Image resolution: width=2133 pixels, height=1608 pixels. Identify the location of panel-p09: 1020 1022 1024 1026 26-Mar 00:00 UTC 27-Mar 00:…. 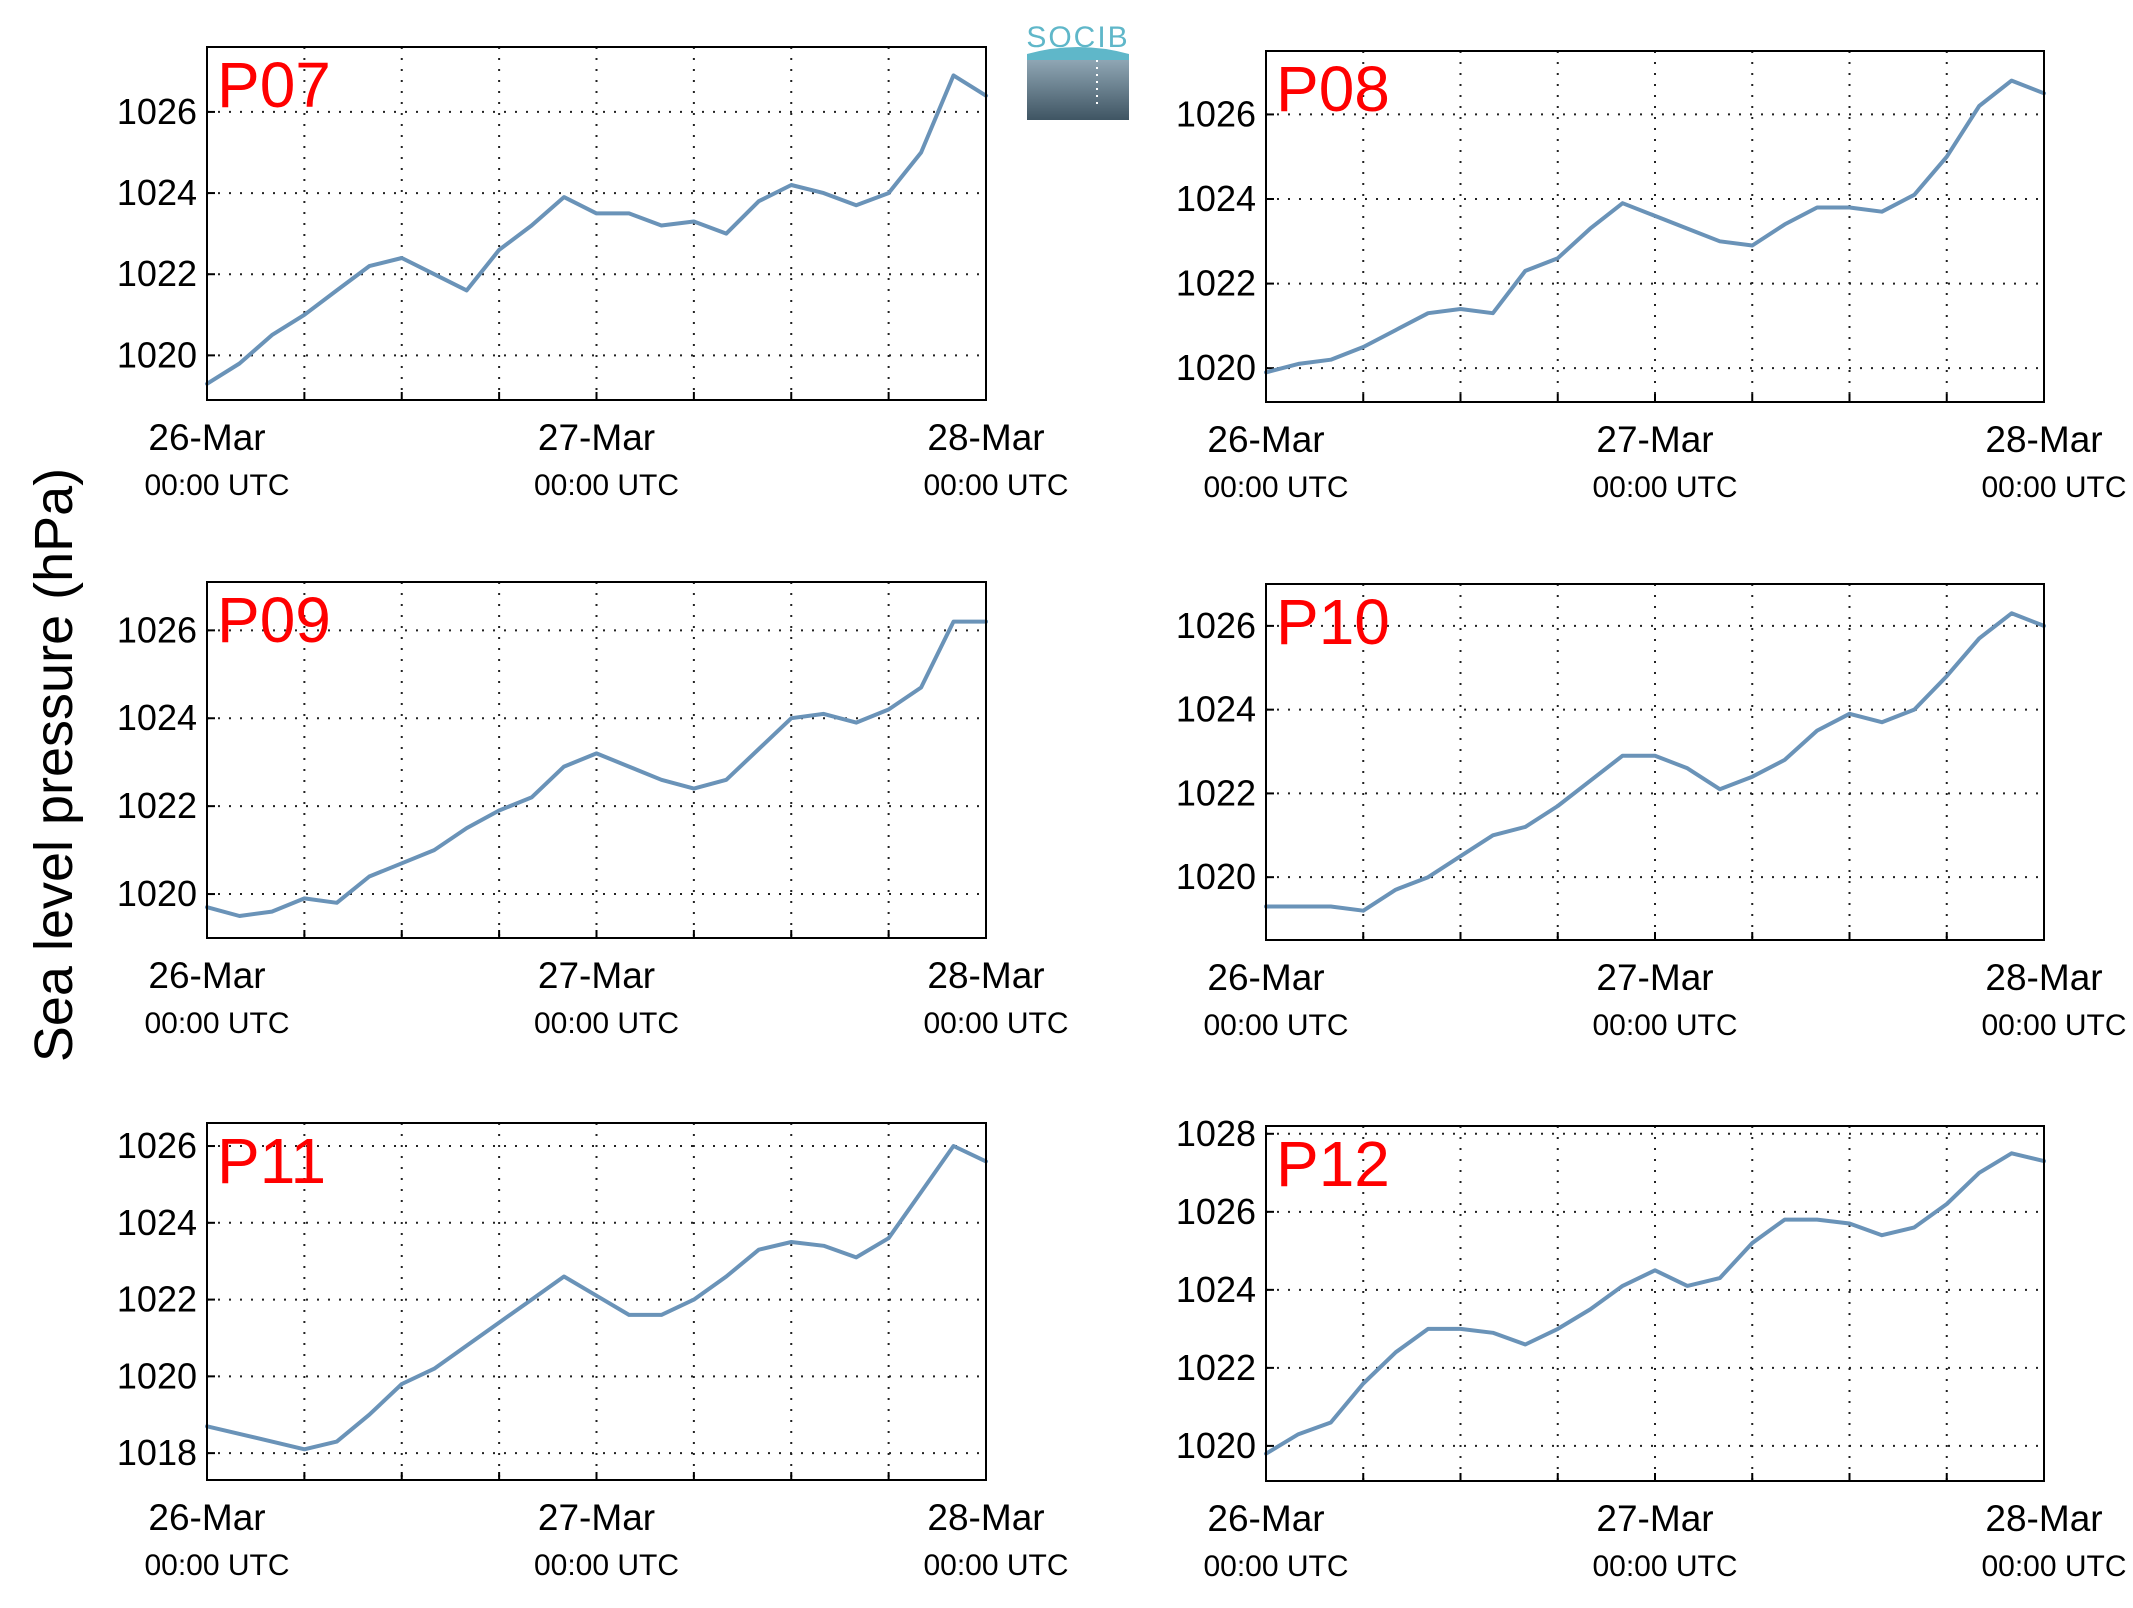
(593, 810).